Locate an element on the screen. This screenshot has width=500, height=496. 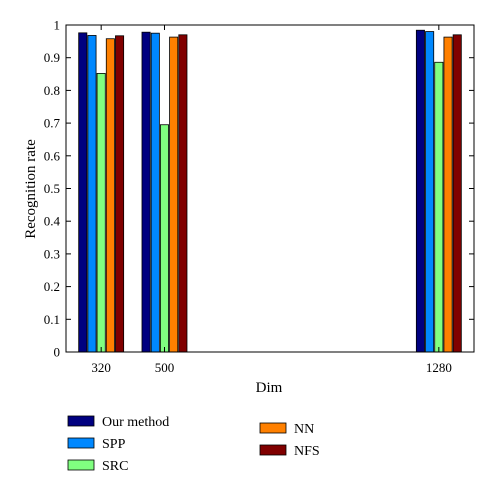
x-tick-label: 1280 is located at coordinates (439, 367).